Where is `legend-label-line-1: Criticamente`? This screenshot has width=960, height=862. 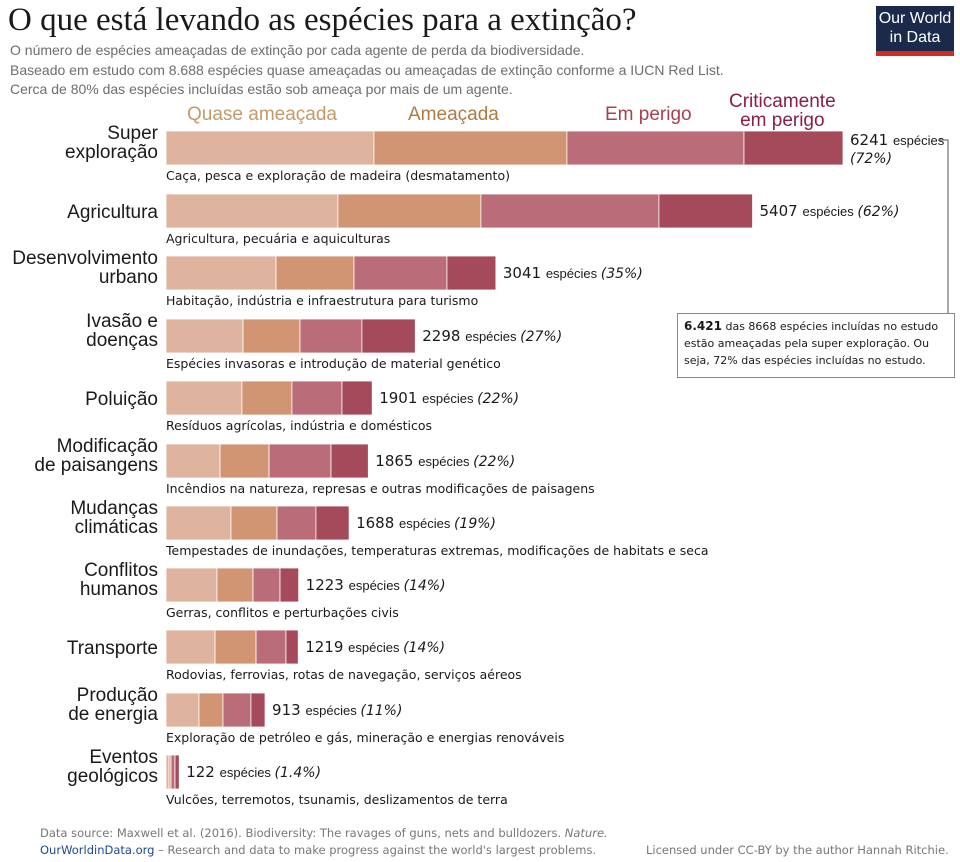 legend-label-line-1: Criticamente is located at coordinates (782, 101).